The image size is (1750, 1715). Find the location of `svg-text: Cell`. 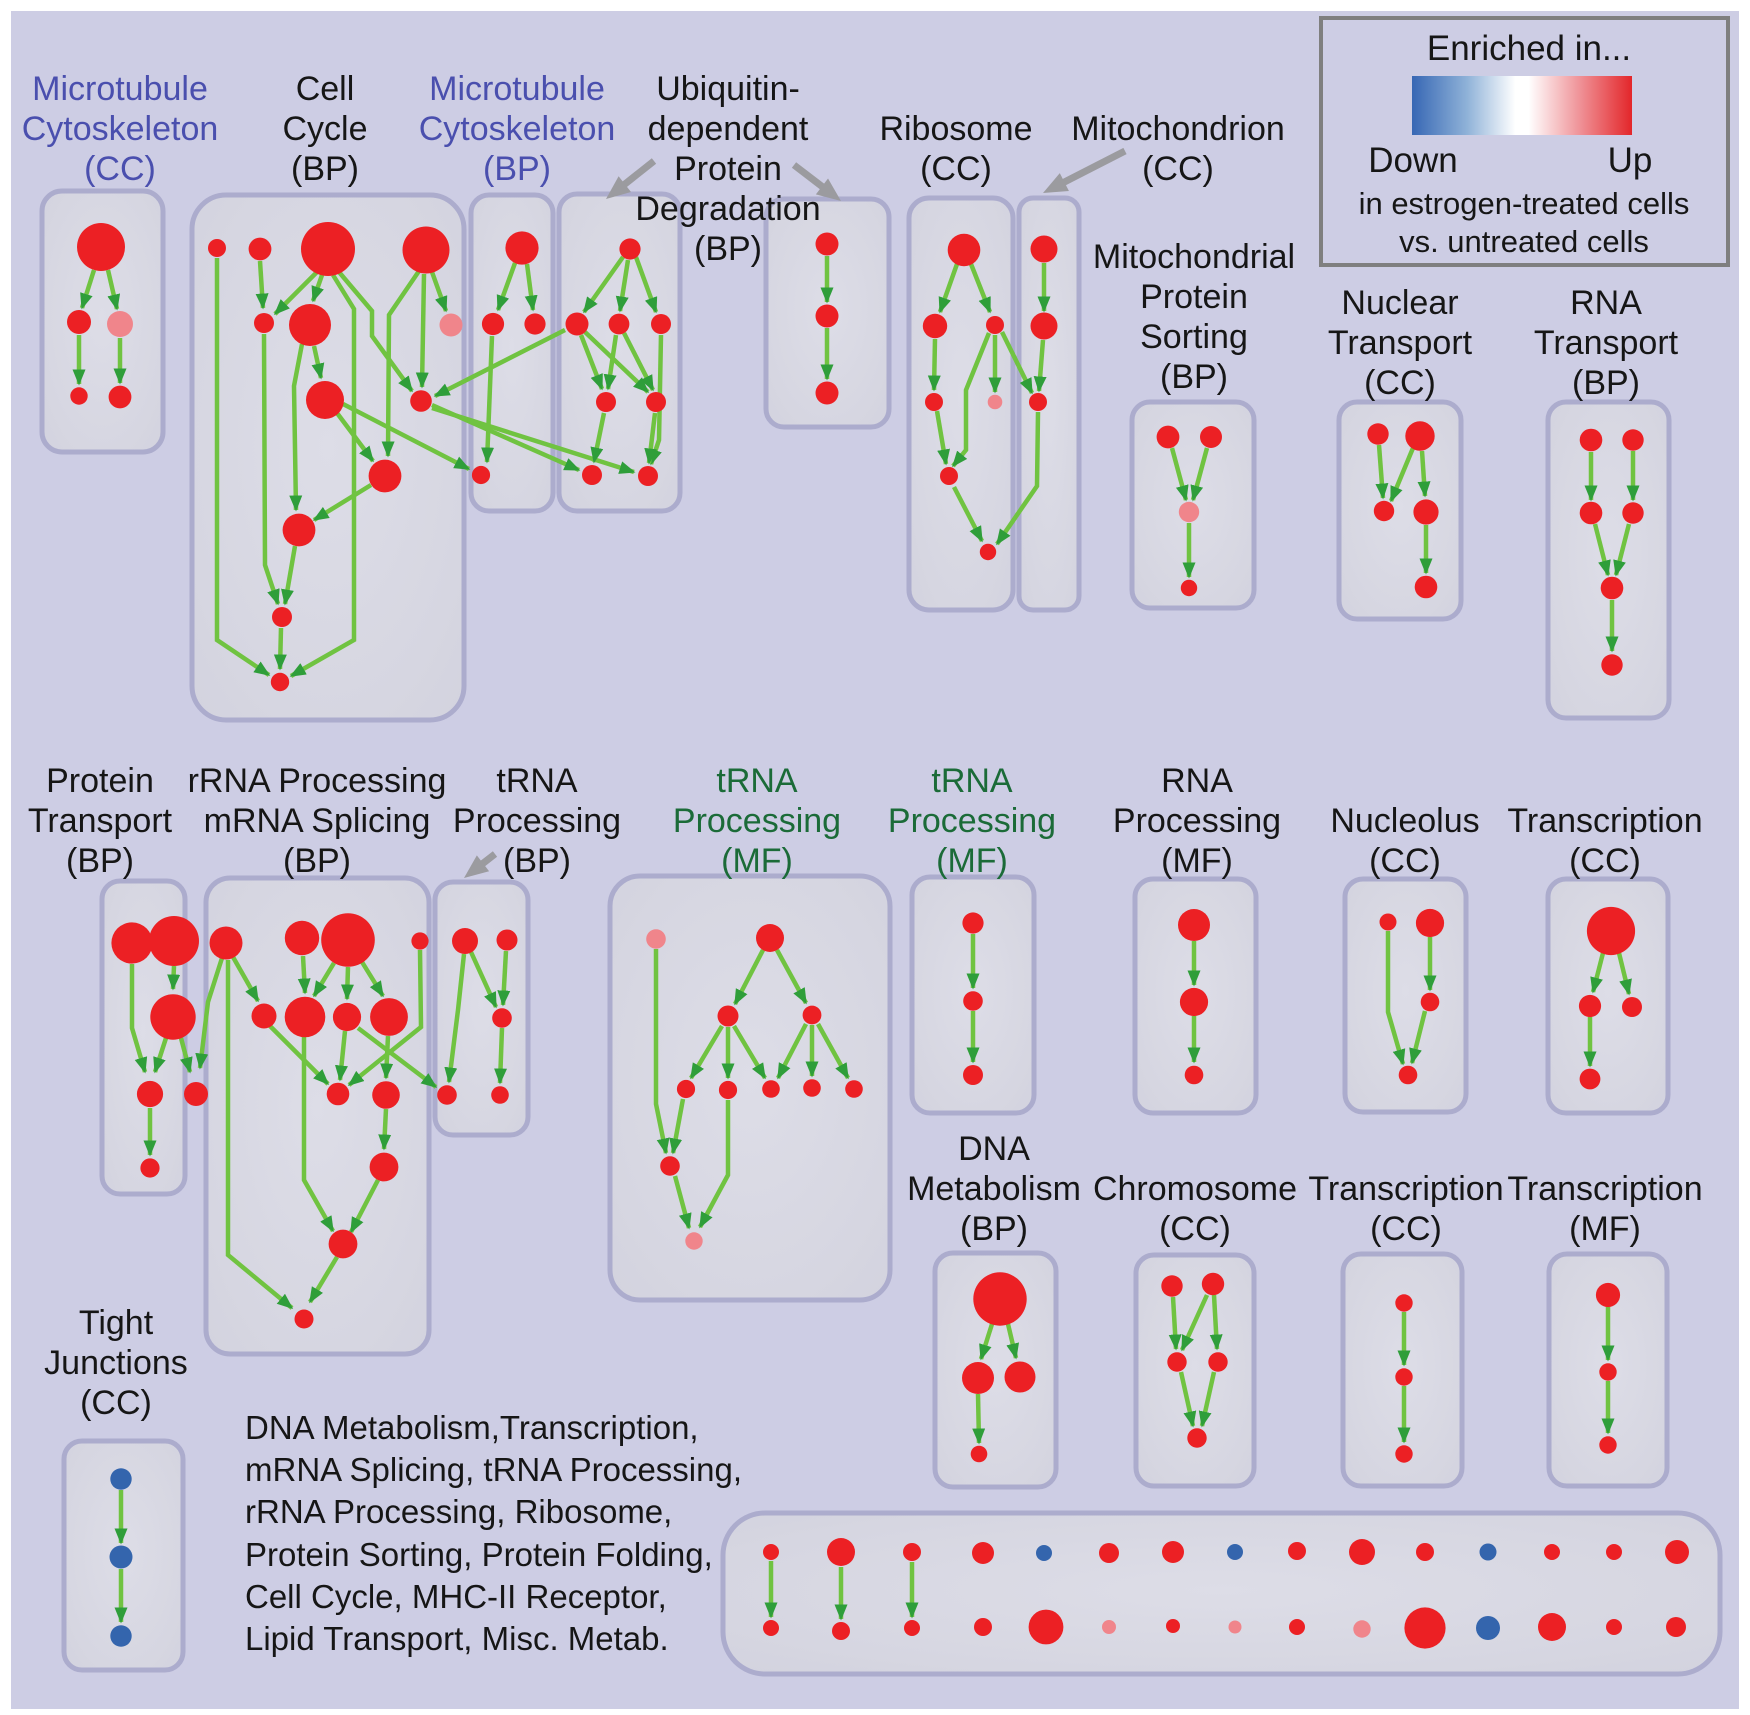

svg-text: Cell is located at coordinates (325, 89).